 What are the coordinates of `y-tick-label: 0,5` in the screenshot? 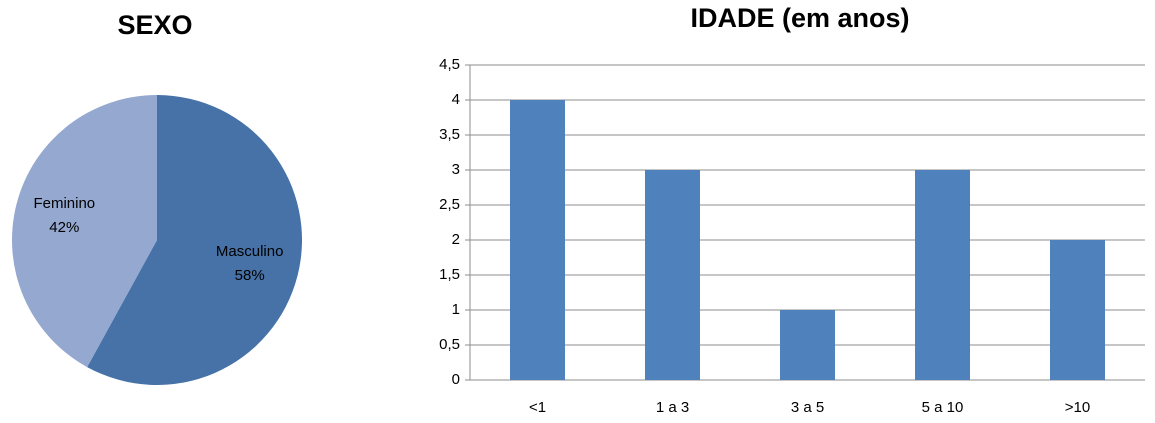 It's located at (449, 344).